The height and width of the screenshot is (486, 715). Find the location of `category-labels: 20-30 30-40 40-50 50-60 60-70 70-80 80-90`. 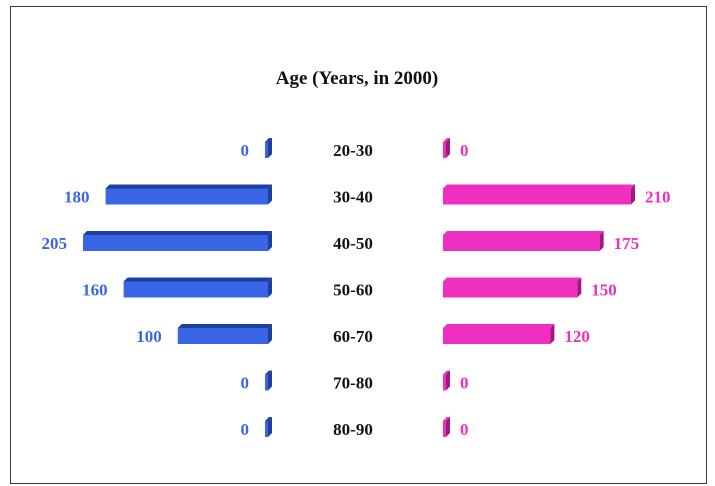

category-labels: 20-30 30-40 40-50 50-60 60-70 70-80 80-90 is located at coordinates (353, 290).